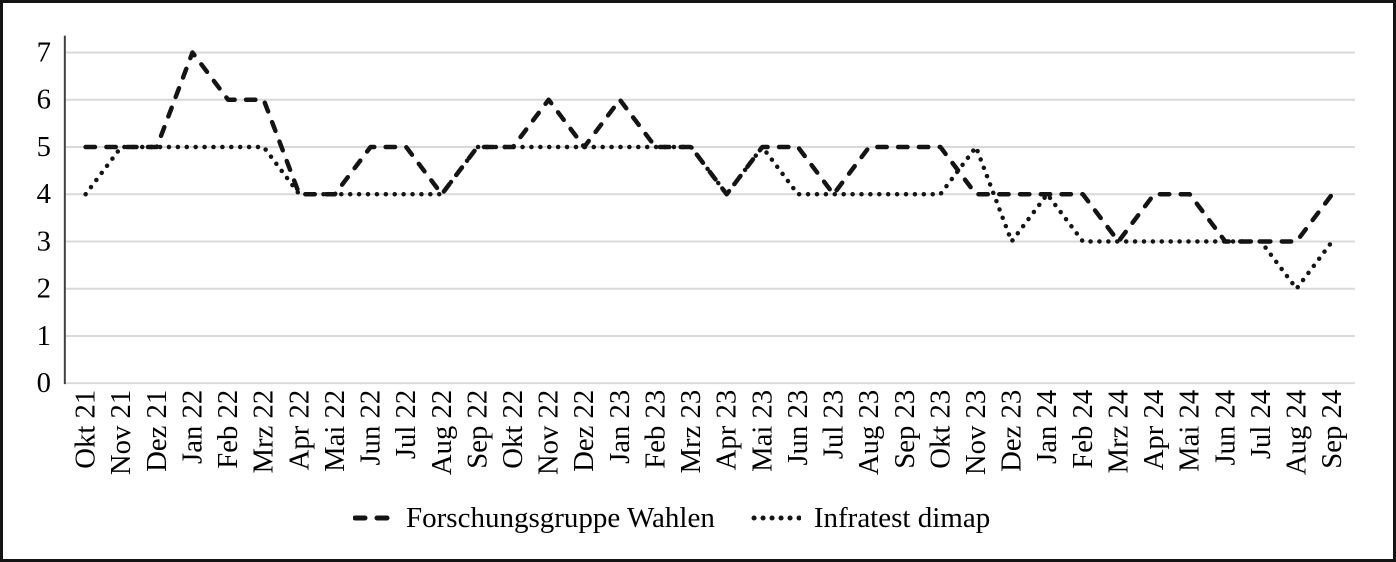 This screenshot has height=562, width=1396. What do you see at coordinates (976, 432) in the screenshot?
I see `x-tick-label: Nov 23` at bounding box center [976, 432].